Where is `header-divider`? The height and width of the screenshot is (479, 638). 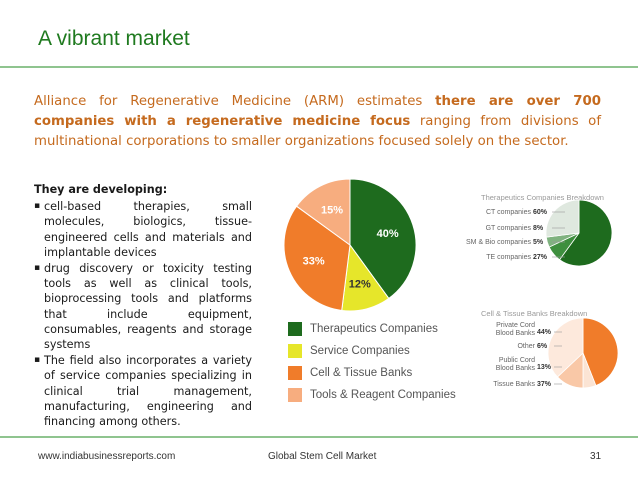 header-divider is located at coordinates (319, 67).